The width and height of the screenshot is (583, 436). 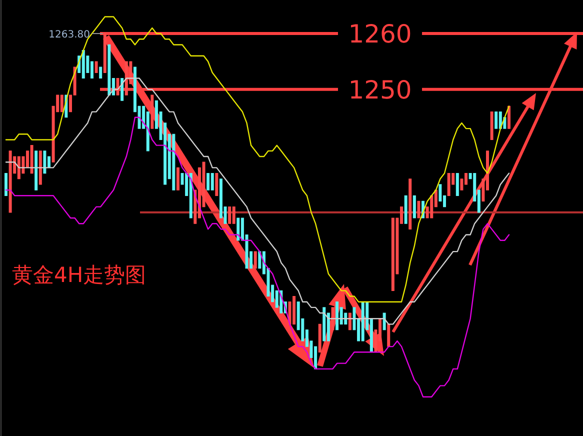 I want to click on text: 黄金4H走势图, so click(x=79, y=275).